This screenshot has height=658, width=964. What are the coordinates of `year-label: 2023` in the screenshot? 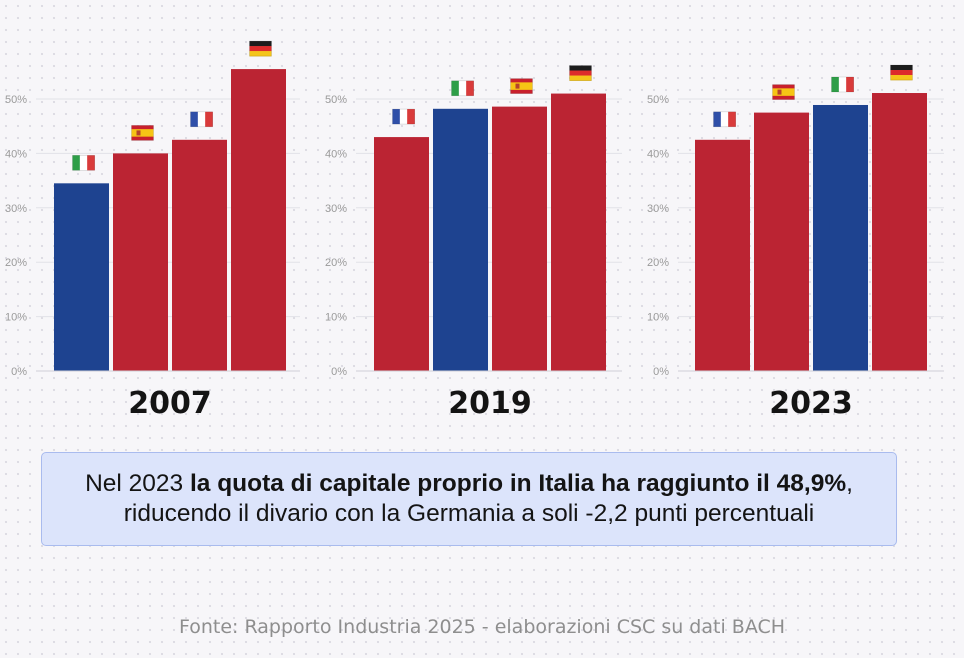 It's located at (811, 403).